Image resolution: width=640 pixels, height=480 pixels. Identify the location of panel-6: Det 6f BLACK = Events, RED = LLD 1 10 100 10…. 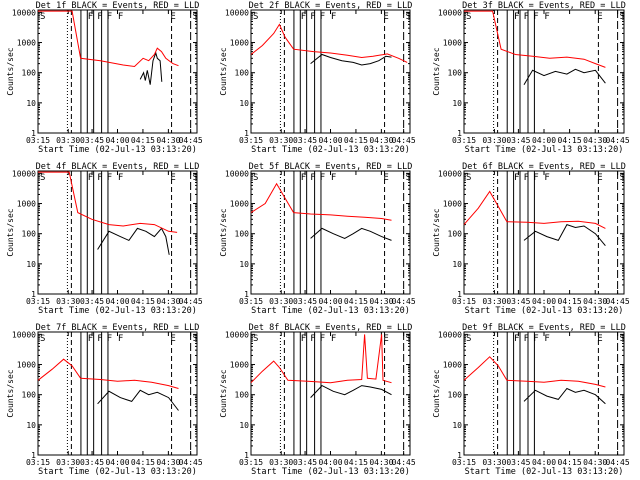
(531, 239).